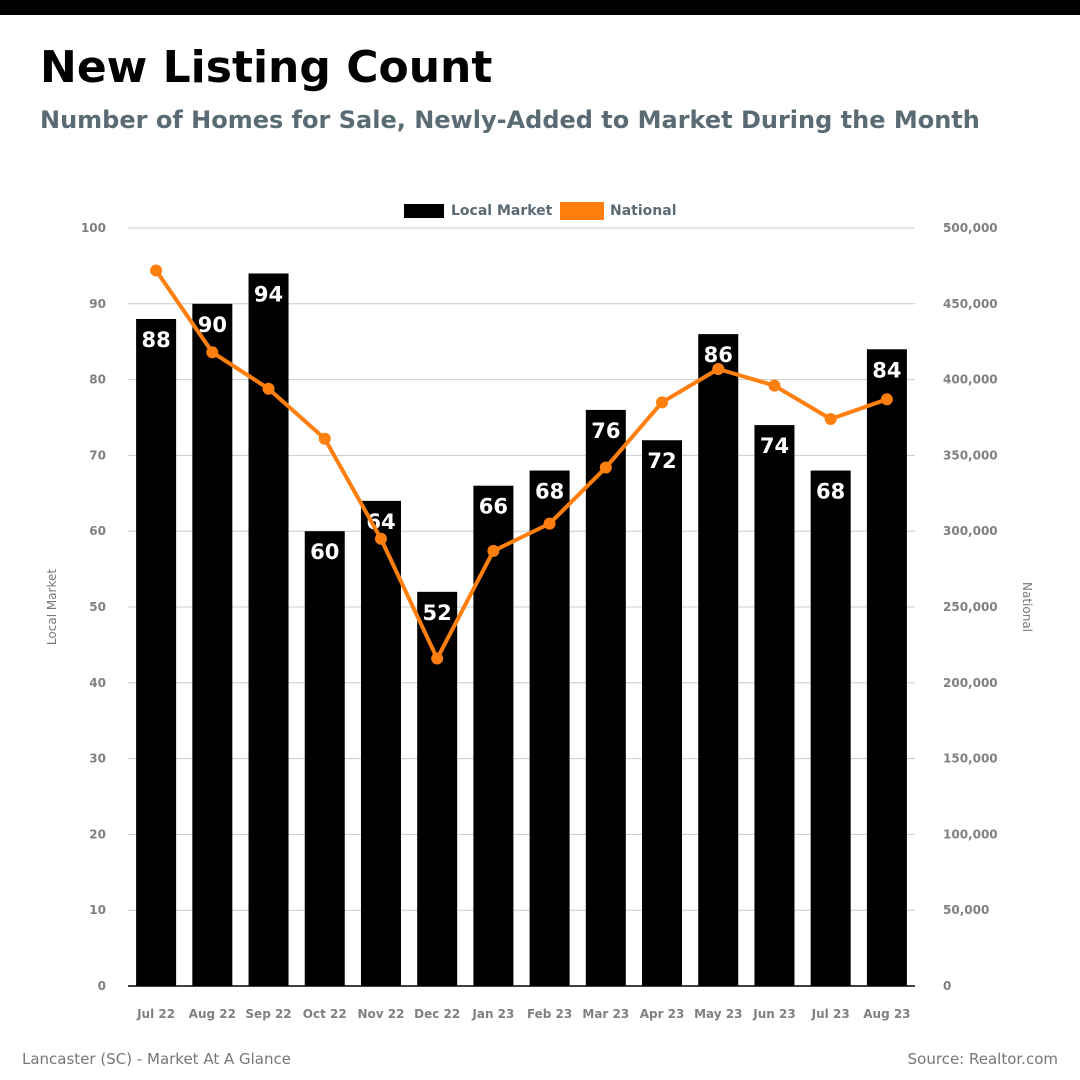  Describe the element at coordinates (886, 370) in the screenshot. I see `bar-data-label: 84` at that location.